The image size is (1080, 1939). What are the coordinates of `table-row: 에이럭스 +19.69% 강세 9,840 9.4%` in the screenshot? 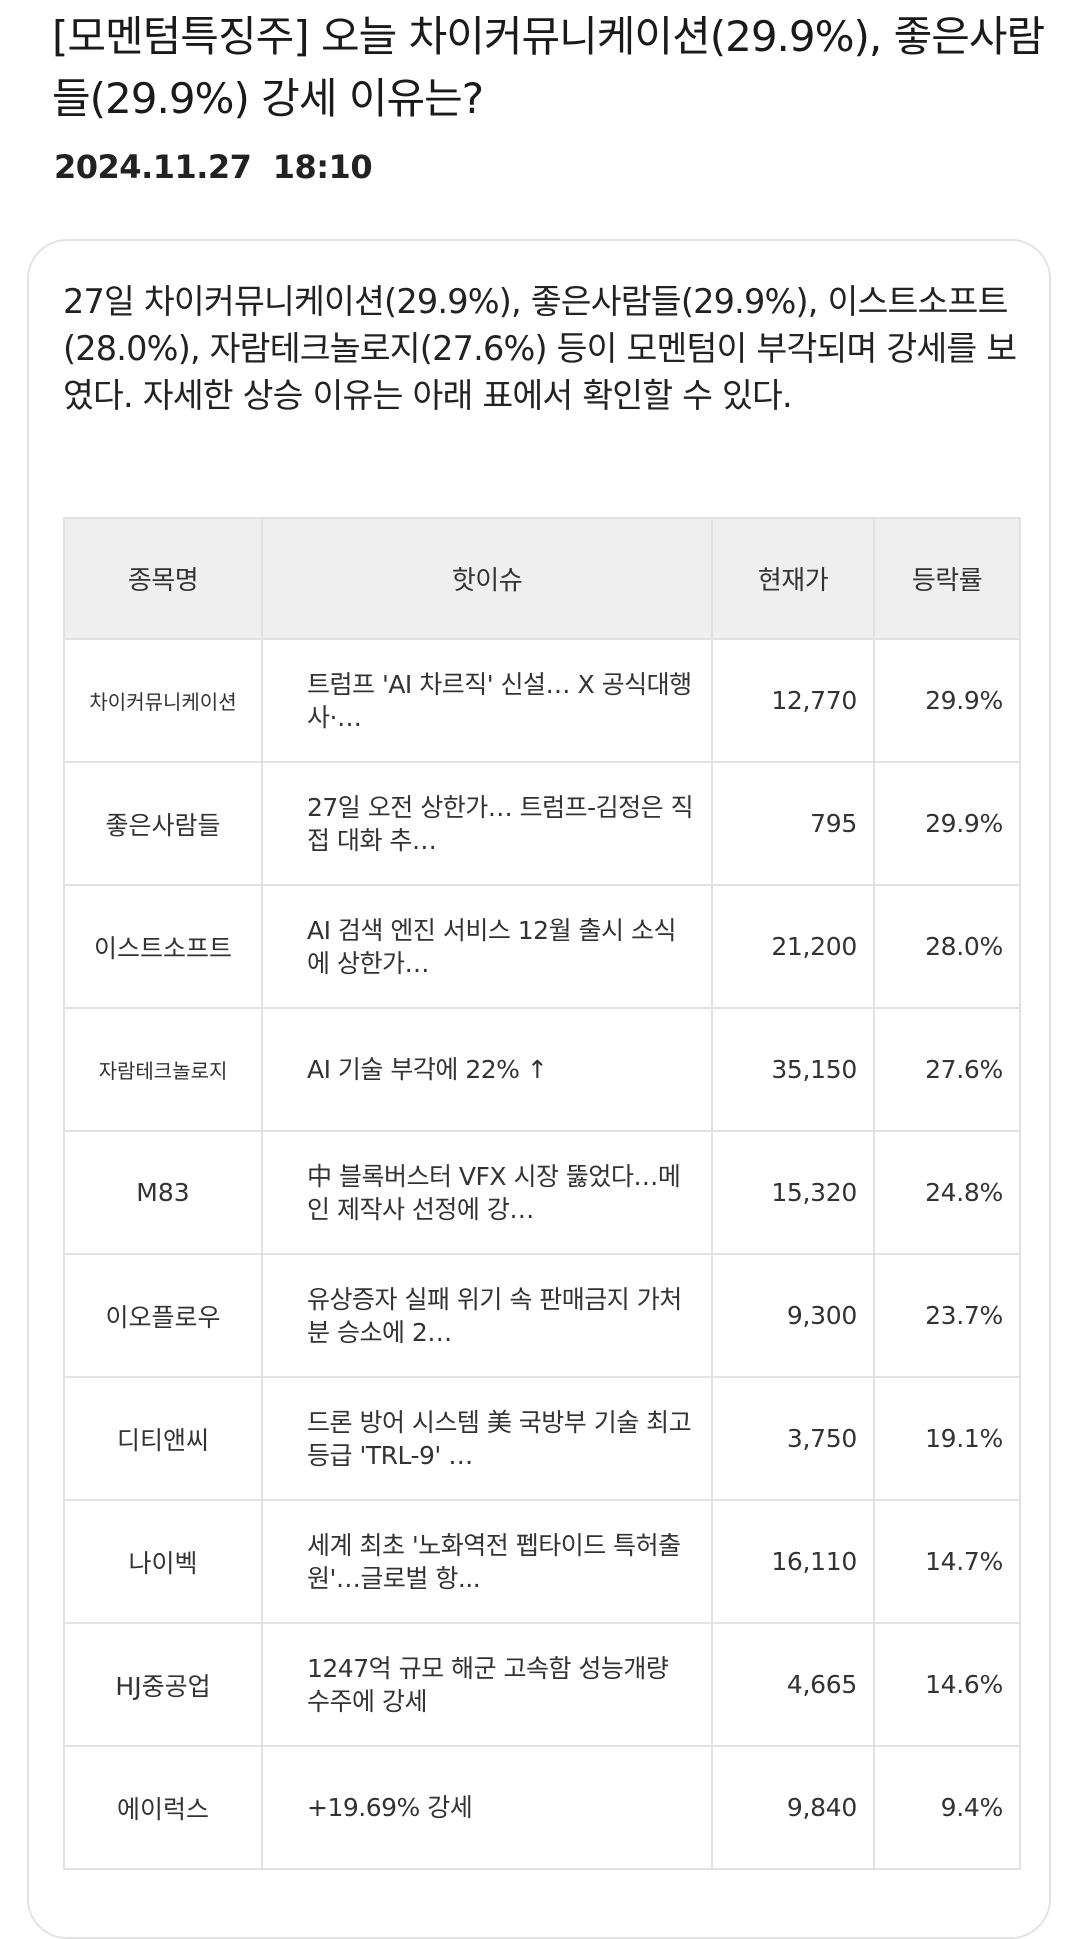 It's located at (542, 1807).